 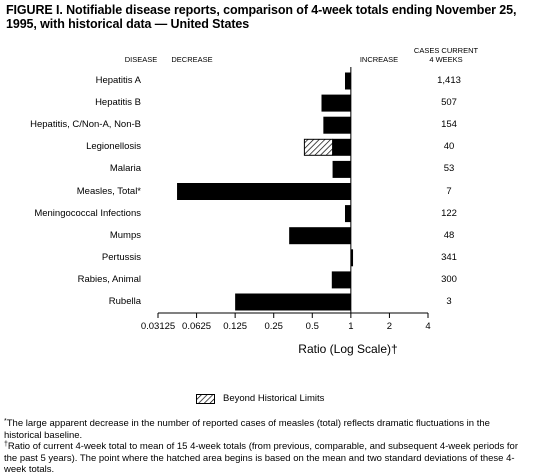 I want to click on disease-label-2: Hepatitis, C/Non-A, Non-B, so click(x=85, y=125).